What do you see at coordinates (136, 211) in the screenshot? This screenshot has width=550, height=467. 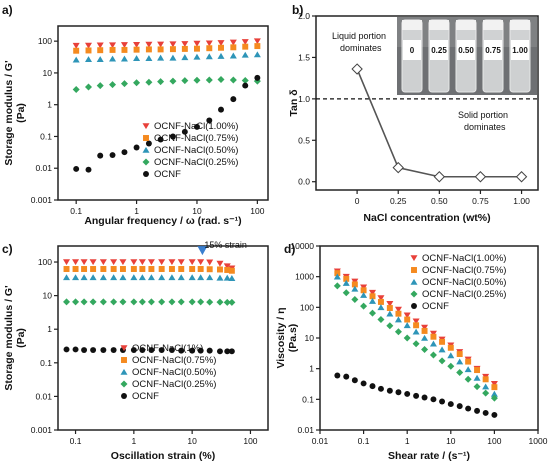 I see `x-tick-label: 1` at bounding box center [136, 211].